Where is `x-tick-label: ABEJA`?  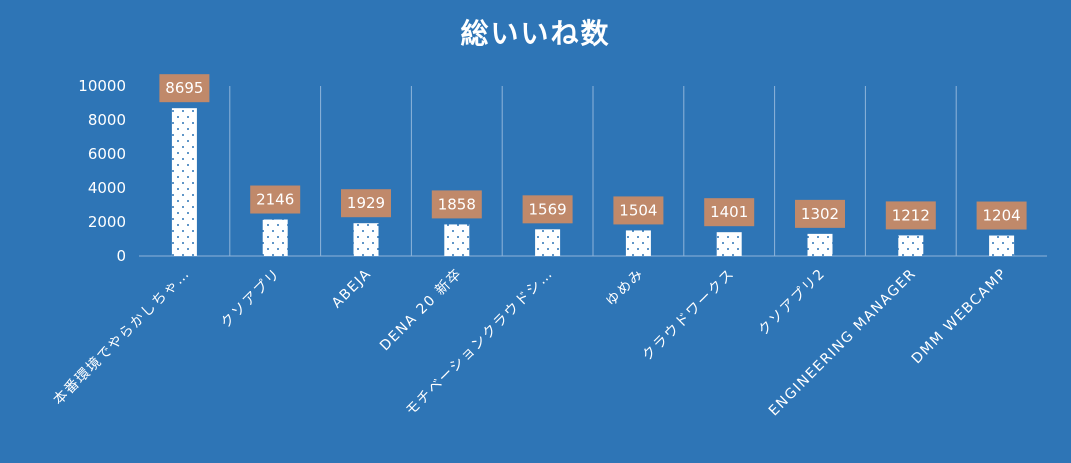
x-tick-label: ABEJA is located at coordinates (352, 289).